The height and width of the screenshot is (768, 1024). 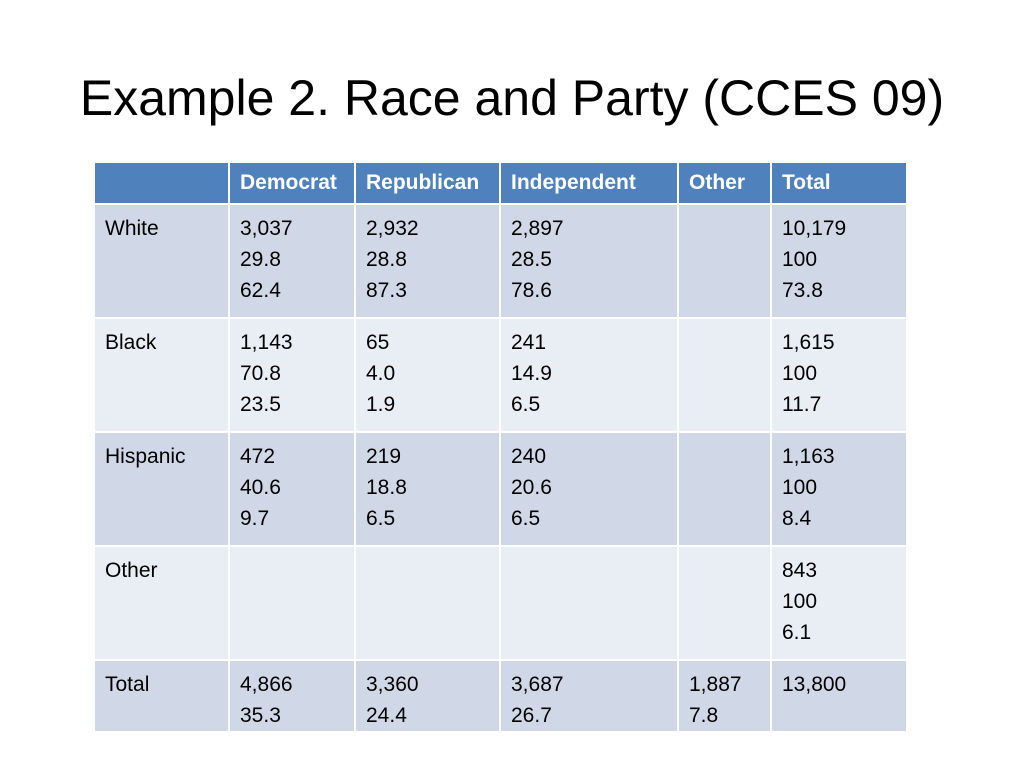 What do you see at coordinates (427, 696) in the screenshot?
I see `table-cell: 3,360 24.4` at bounding box center [427, 696].